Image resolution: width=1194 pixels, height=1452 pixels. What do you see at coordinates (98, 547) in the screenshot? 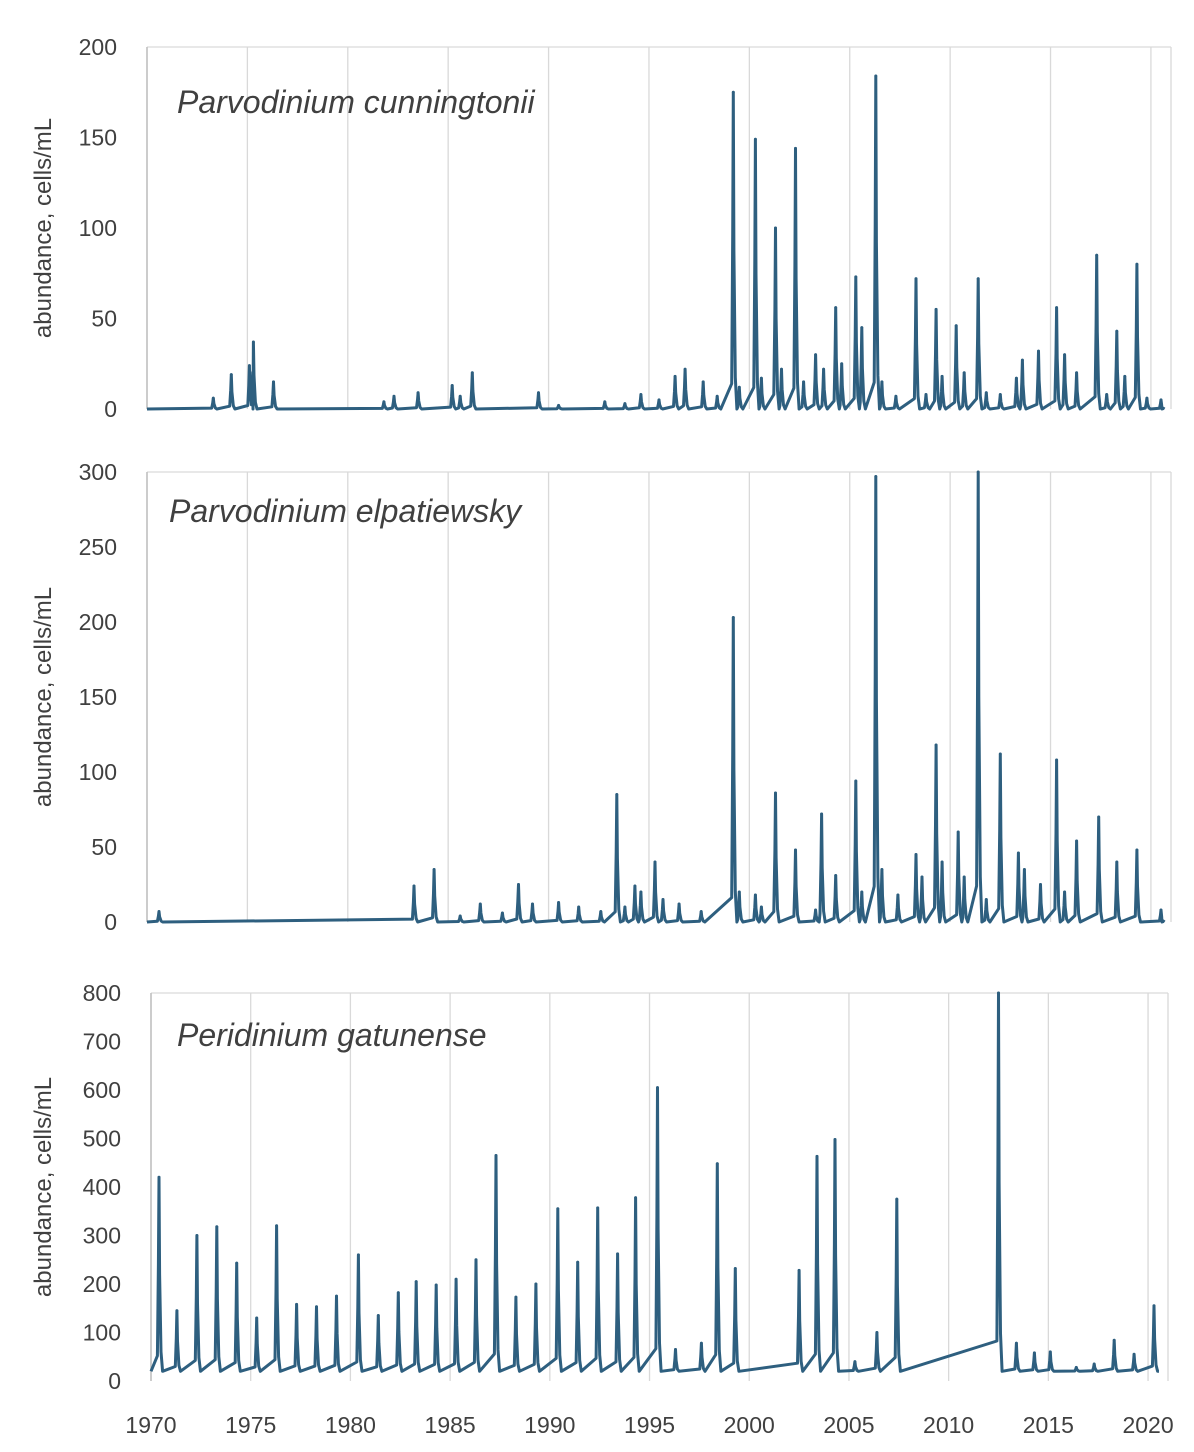
I see `y-tick-label: 250` at bounding box center [98, 547].